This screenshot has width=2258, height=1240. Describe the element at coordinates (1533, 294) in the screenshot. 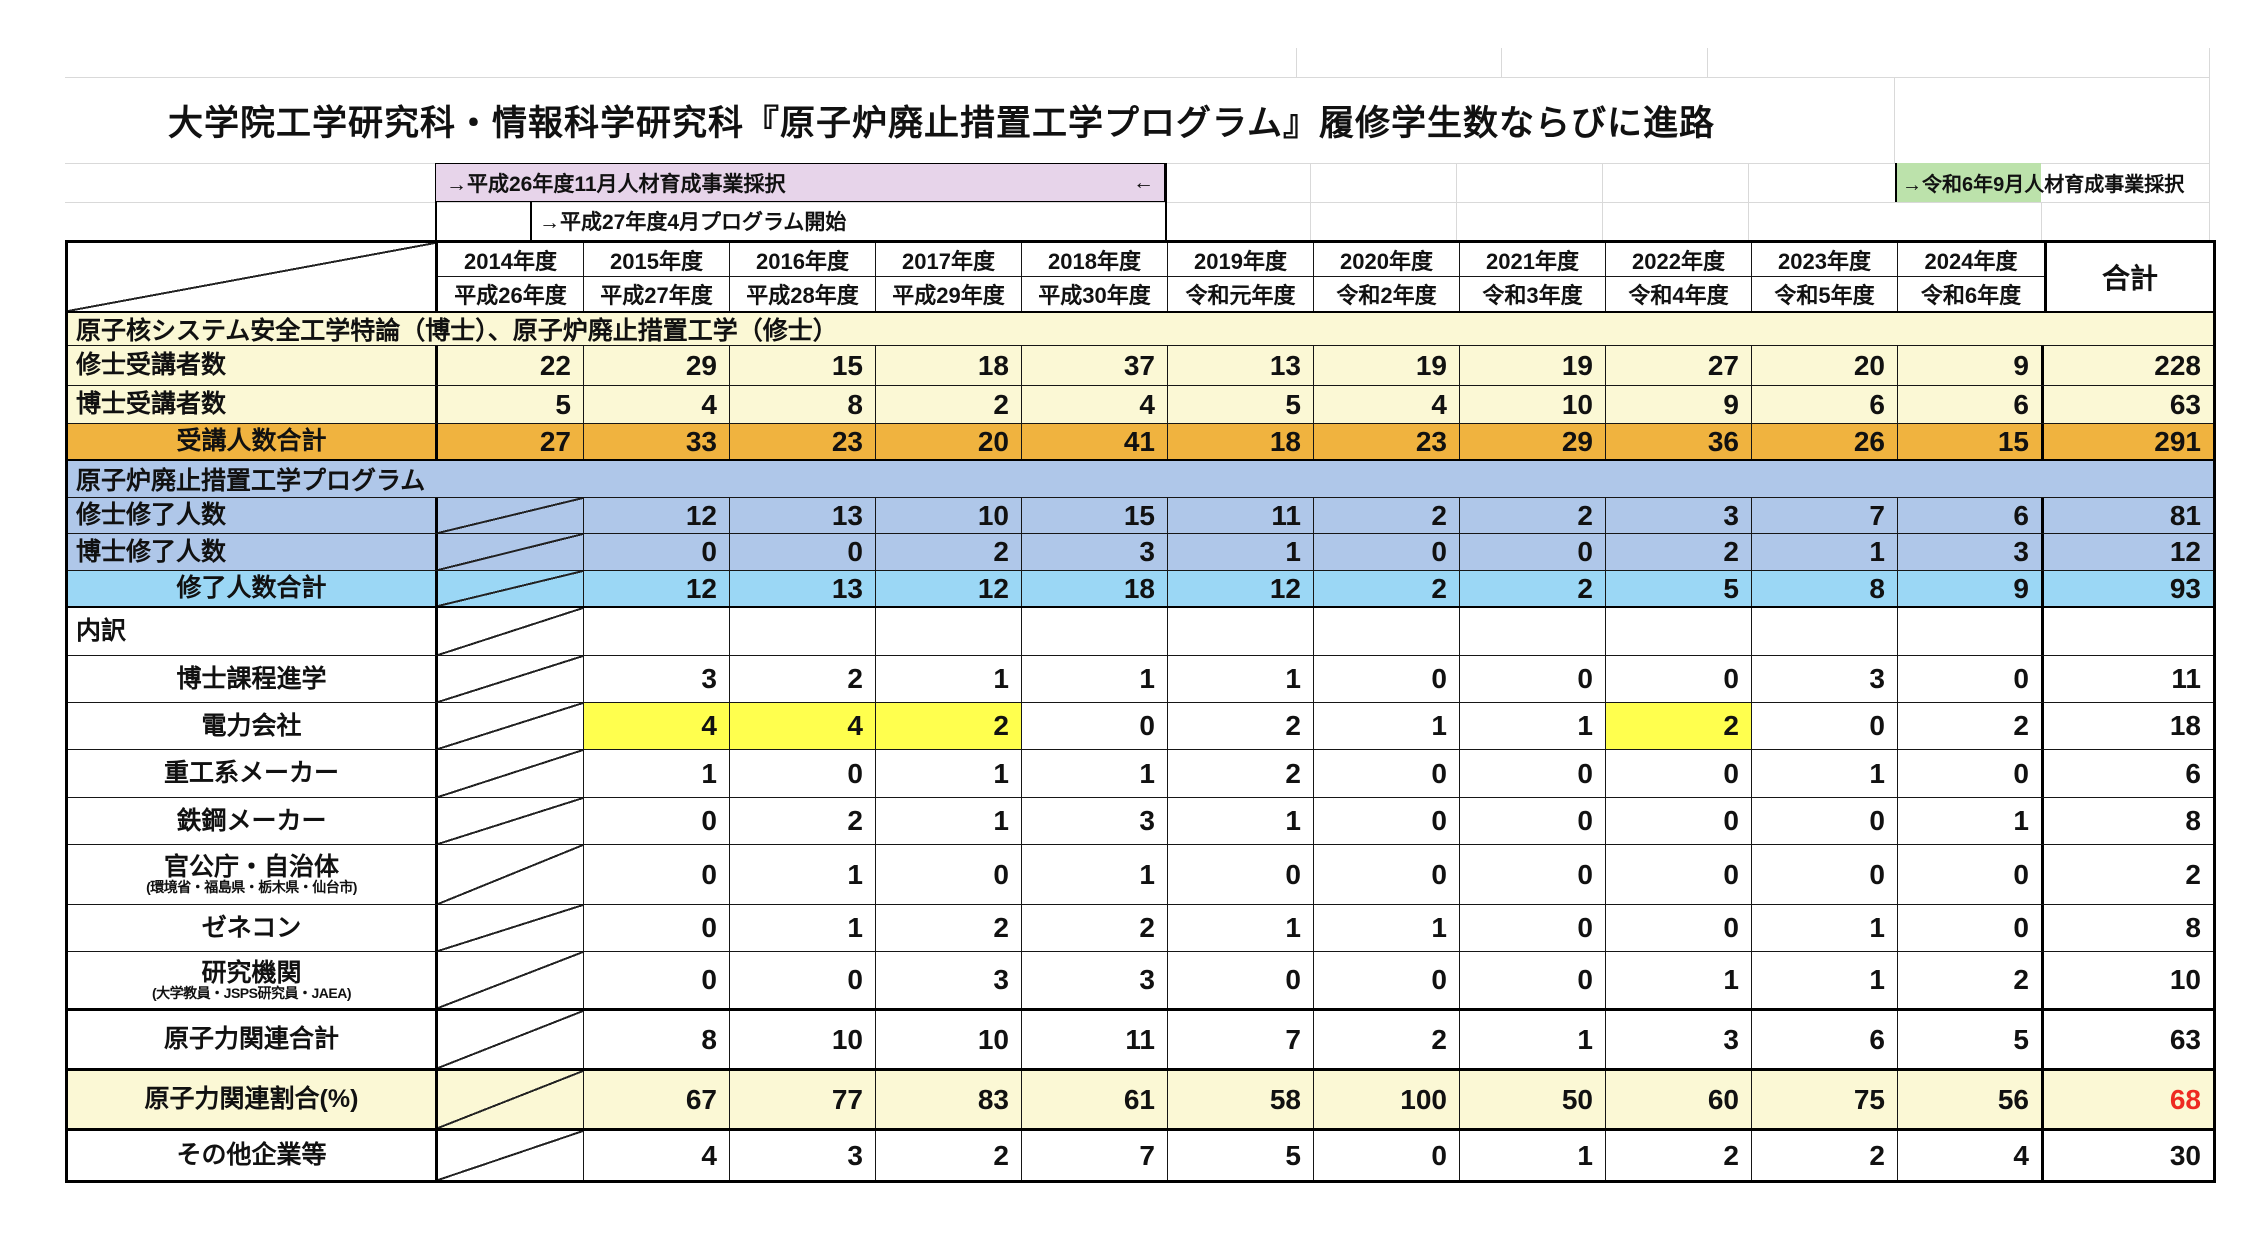

I see `era-header: 令和3年度` at that location.